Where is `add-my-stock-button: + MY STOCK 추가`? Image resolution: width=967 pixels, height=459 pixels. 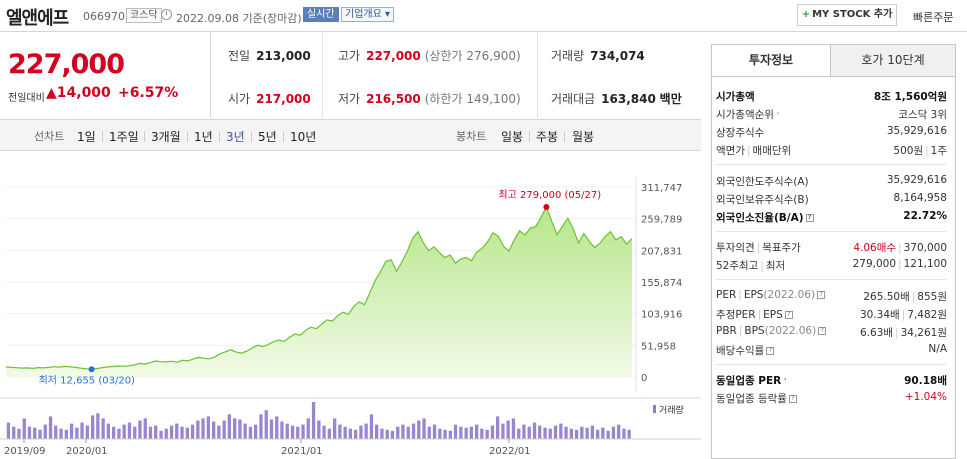
add-my-stock-button: + MY STOCK 추가 is located at coordinates (847, 15).